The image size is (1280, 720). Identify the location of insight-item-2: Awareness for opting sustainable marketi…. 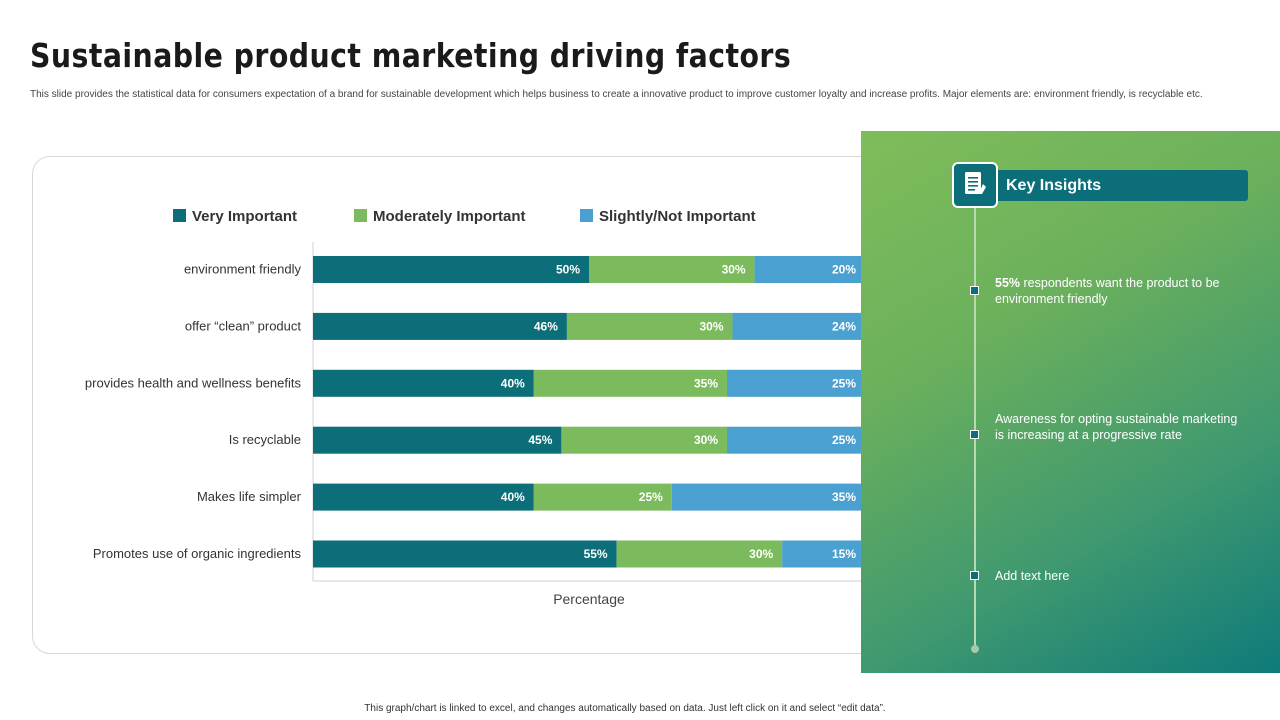
(1120, 427).